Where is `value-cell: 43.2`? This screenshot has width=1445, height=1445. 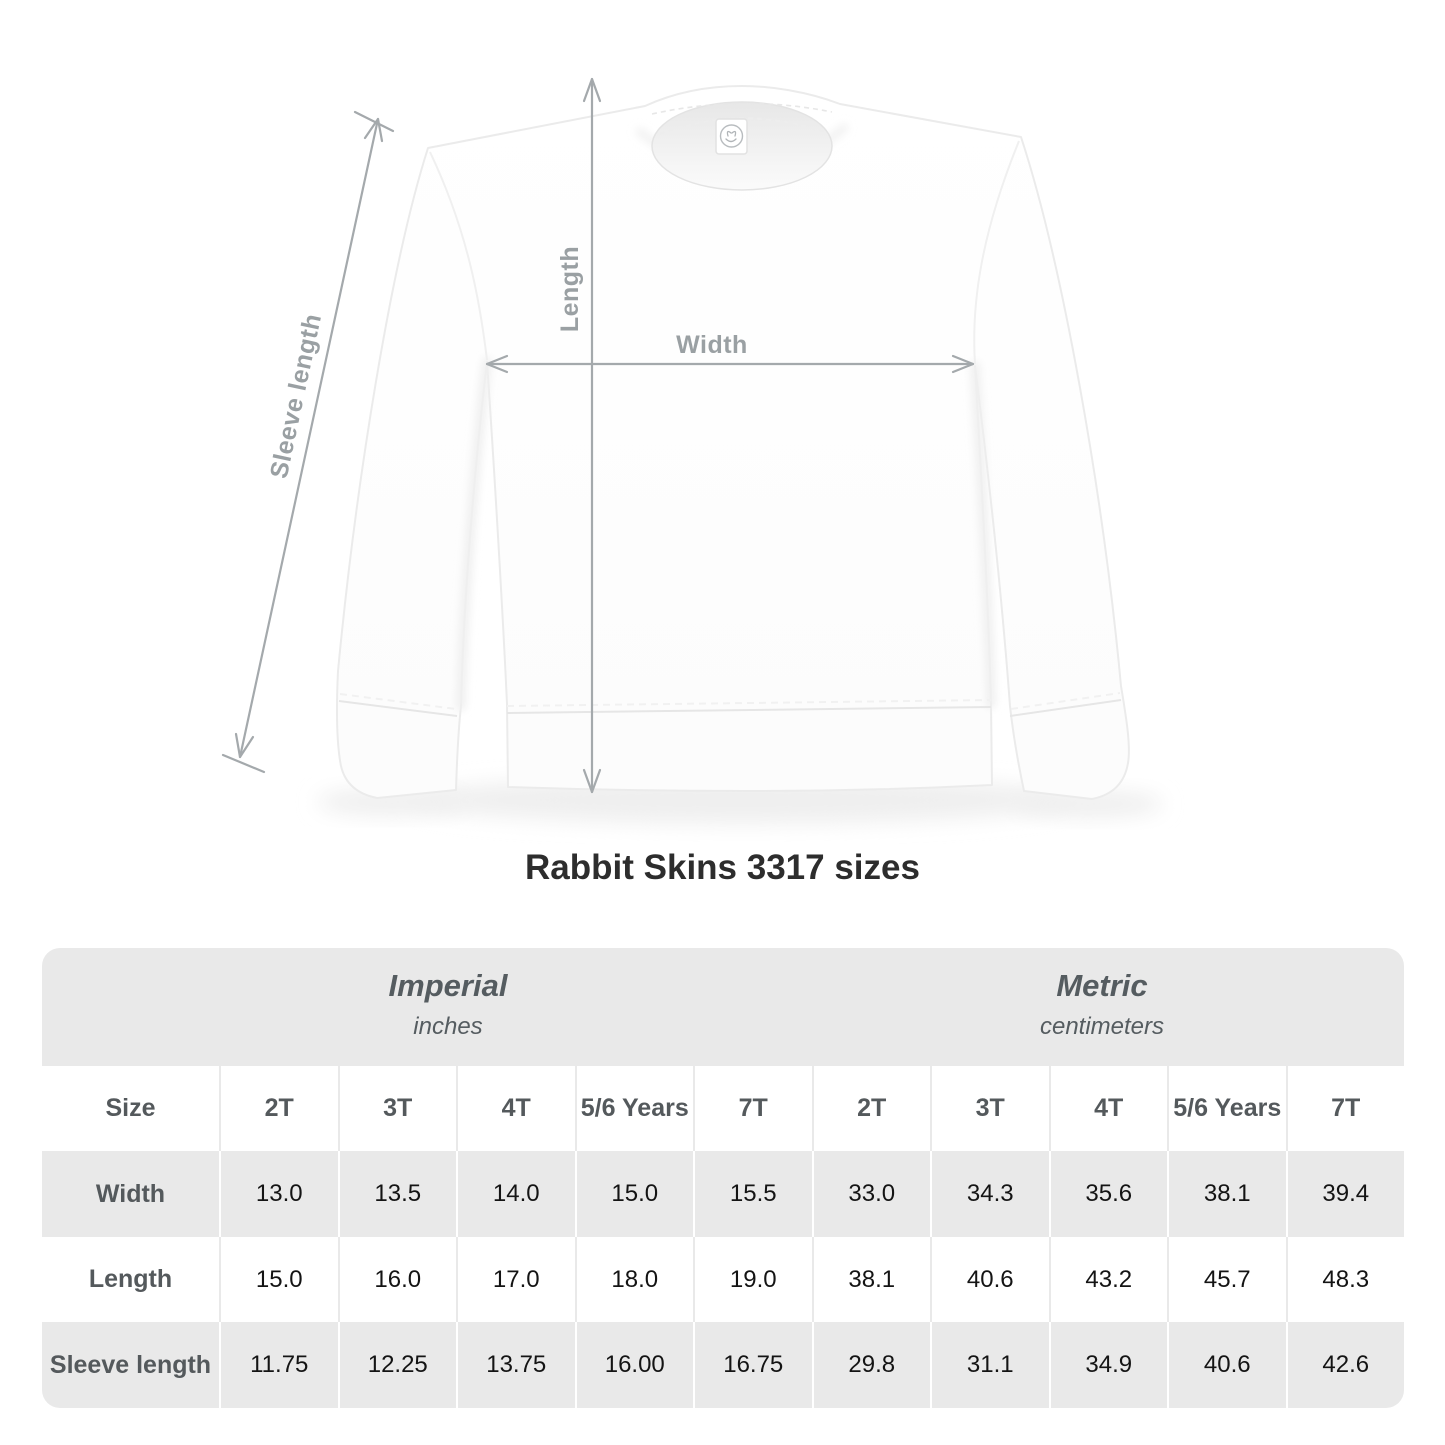
value-cell: 43.2 is located at coordinates (1108, 1279).